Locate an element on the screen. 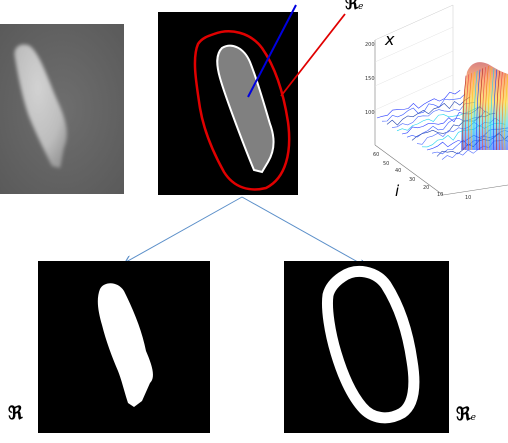  i-axis is located at coordinates (409, 170).